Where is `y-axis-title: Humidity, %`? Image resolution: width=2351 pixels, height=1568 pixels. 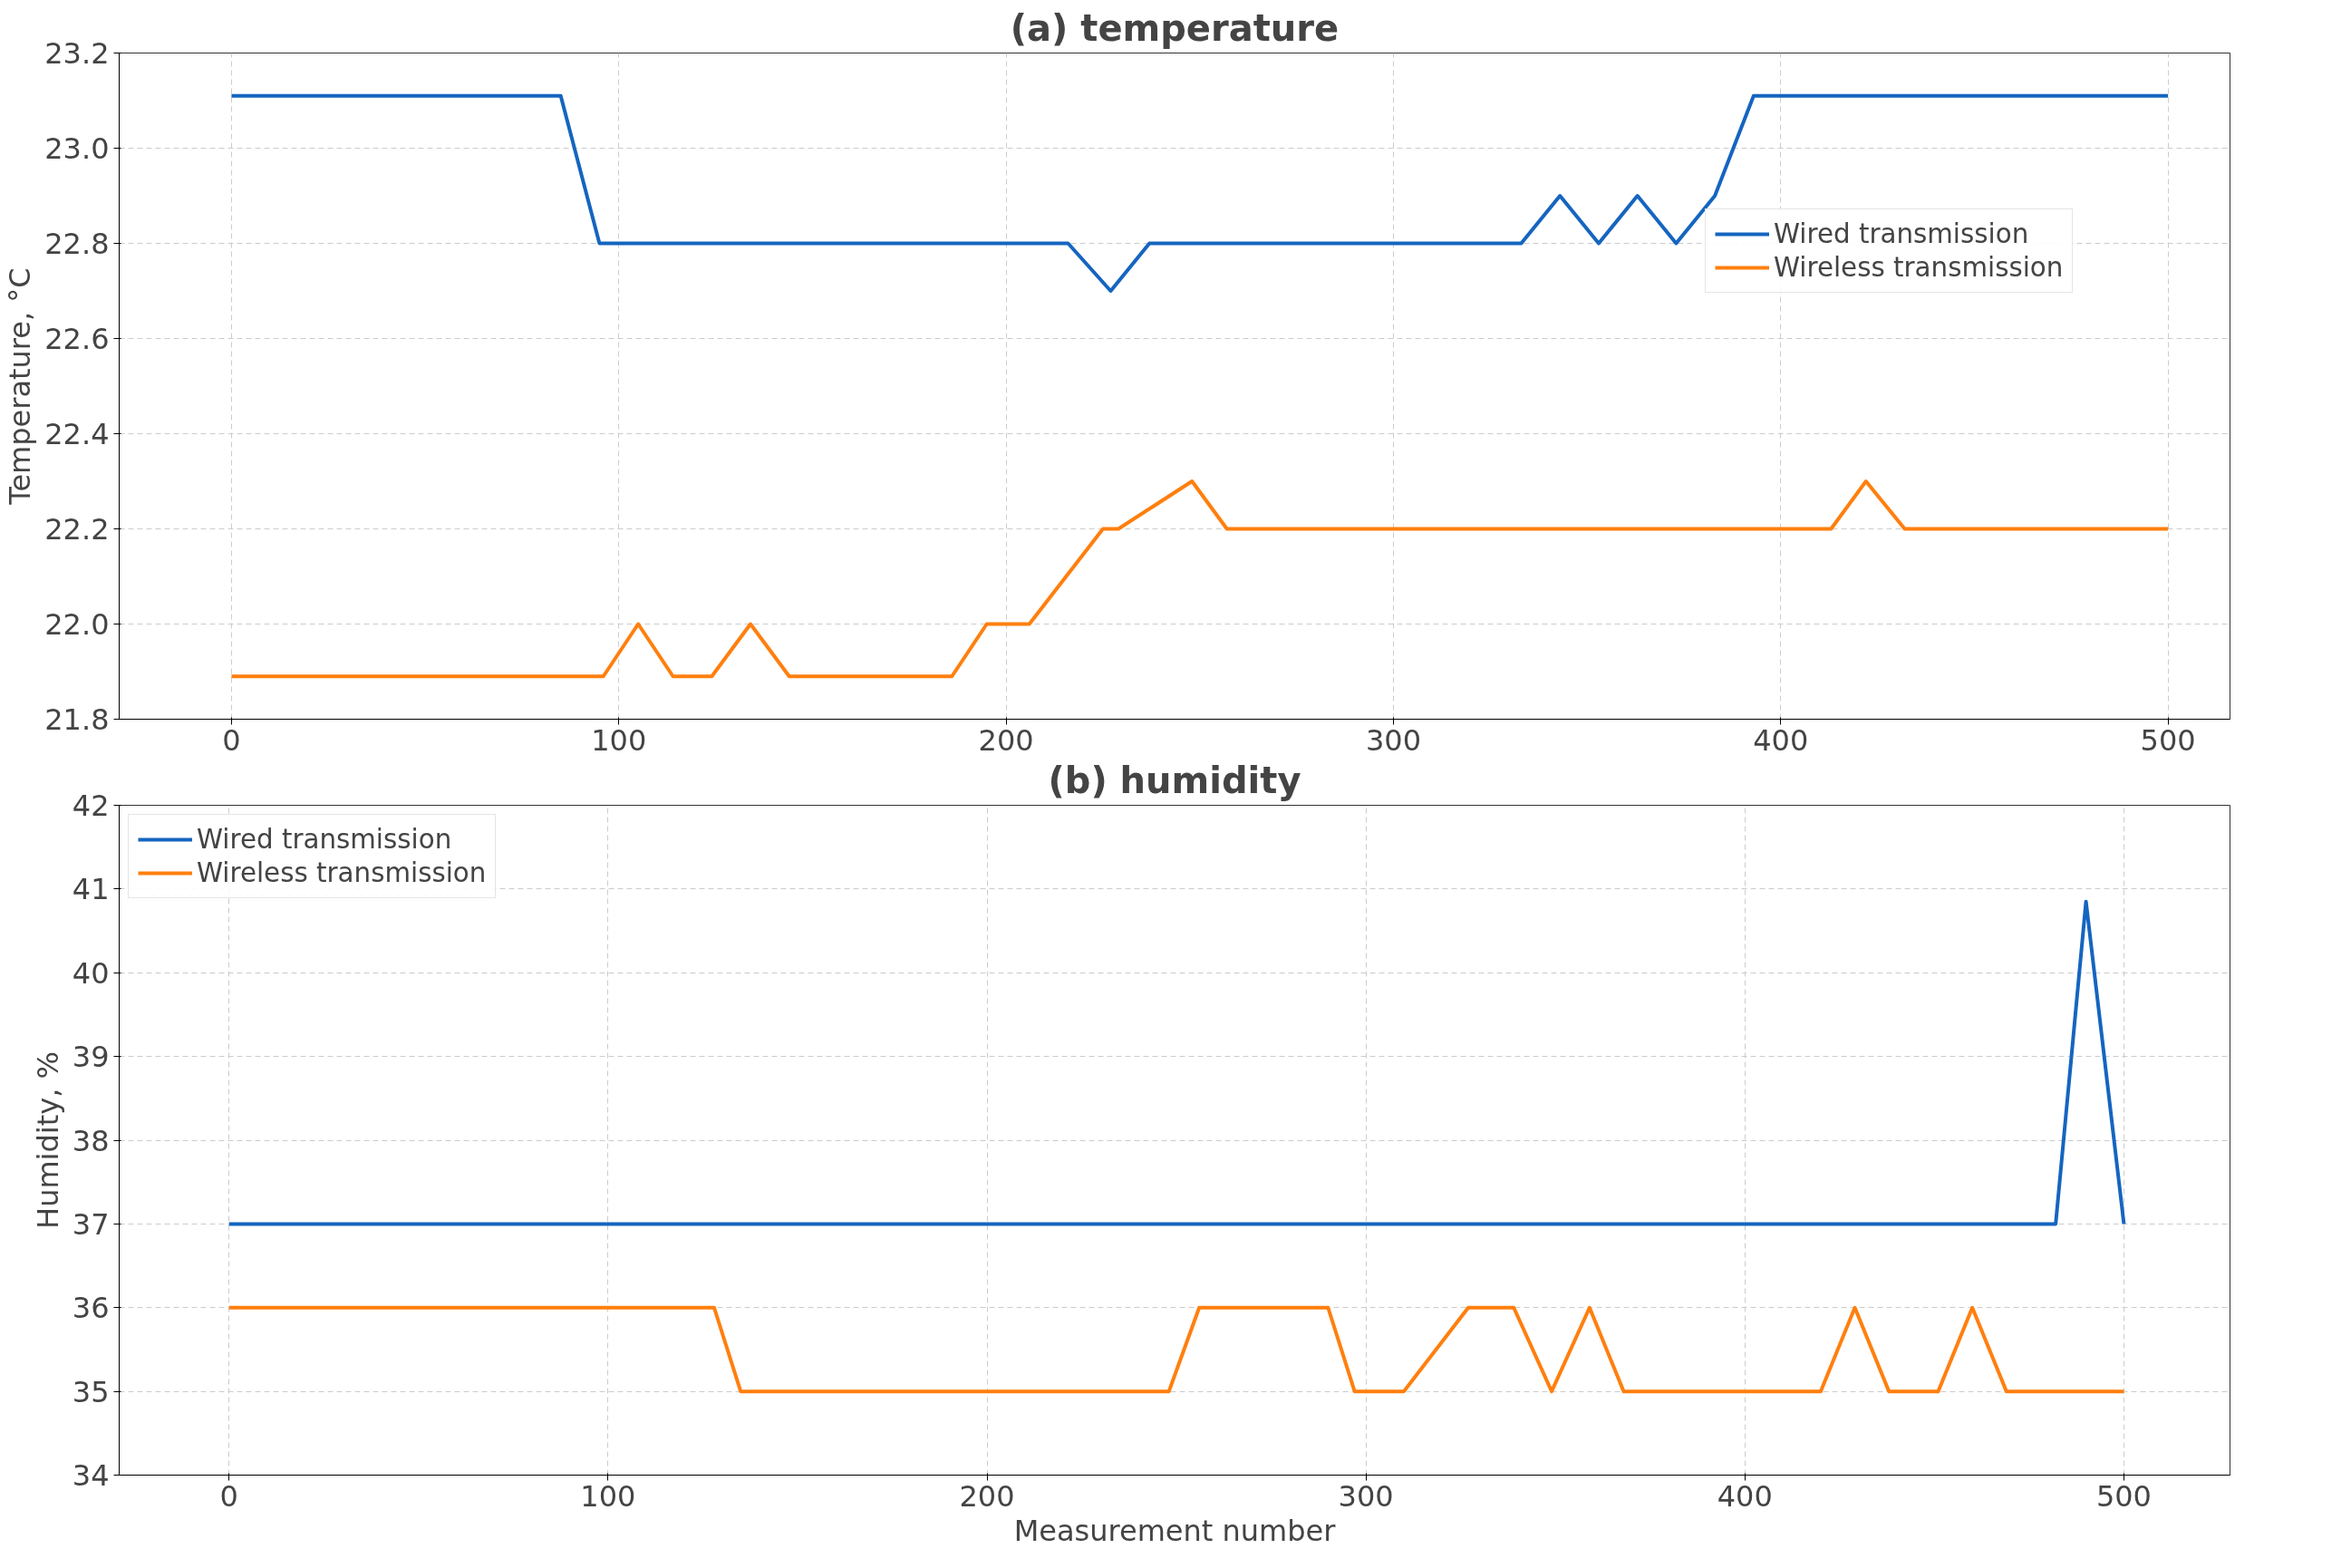
y-axis-title: Humidity, % is located at coordinates (47, 1140).